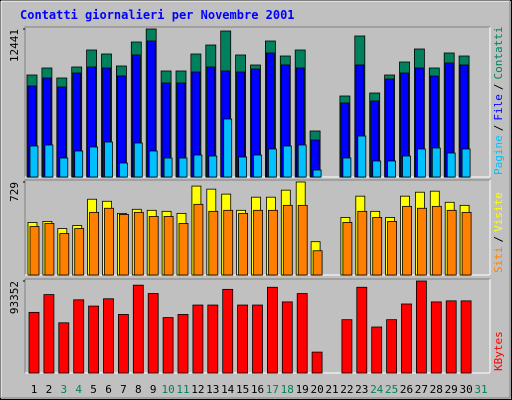 The width and height of the screenshot is (512, 400). Describe the element at coordinates (14, 192) in the screenshot. I see `y-tick-label: 729` at that location.